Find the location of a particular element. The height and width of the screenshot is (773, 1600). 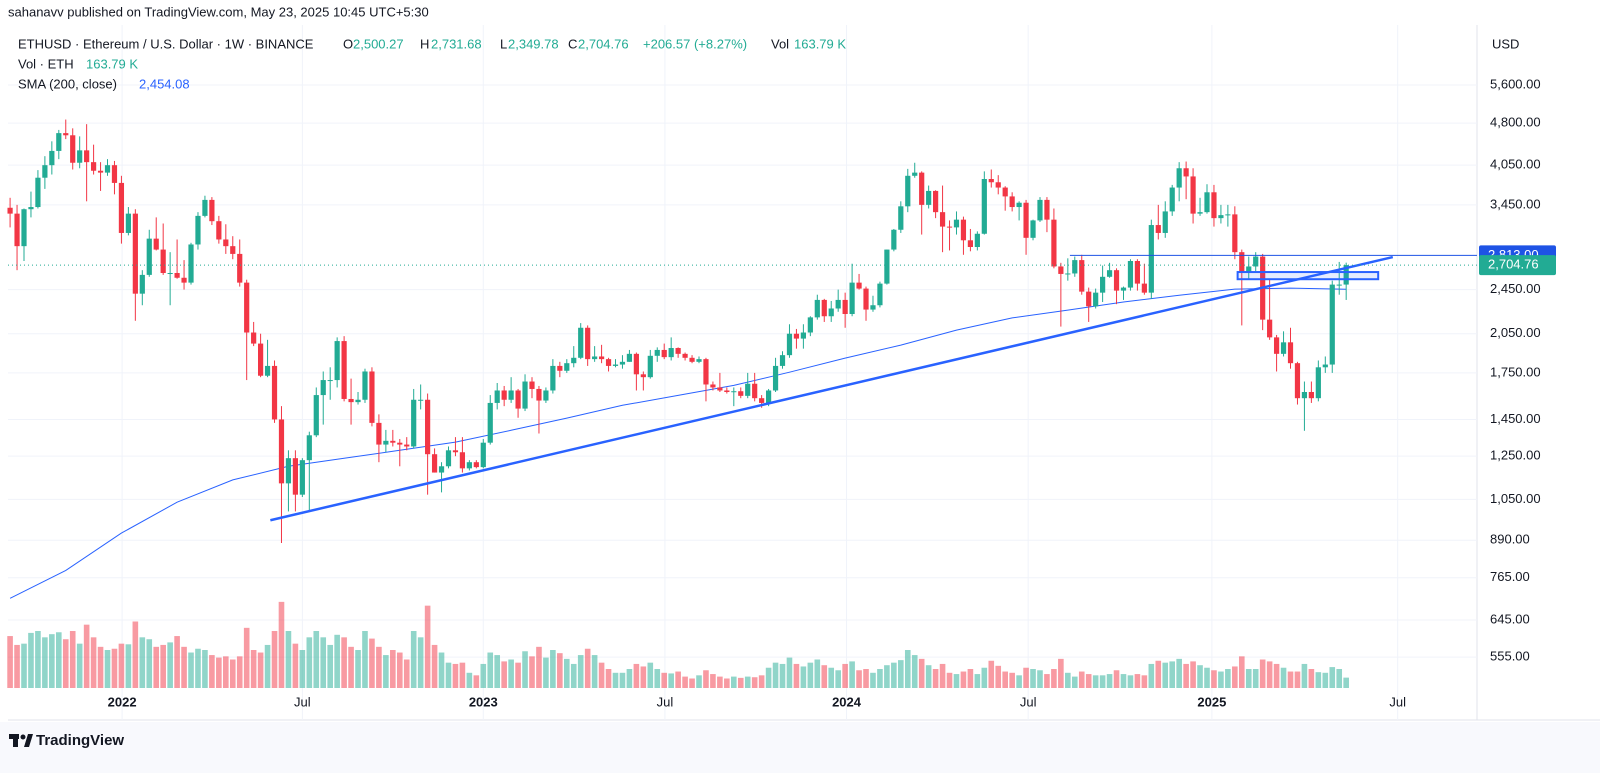

volume-legend: Vol · ETH is located at coordinates (46, 63).